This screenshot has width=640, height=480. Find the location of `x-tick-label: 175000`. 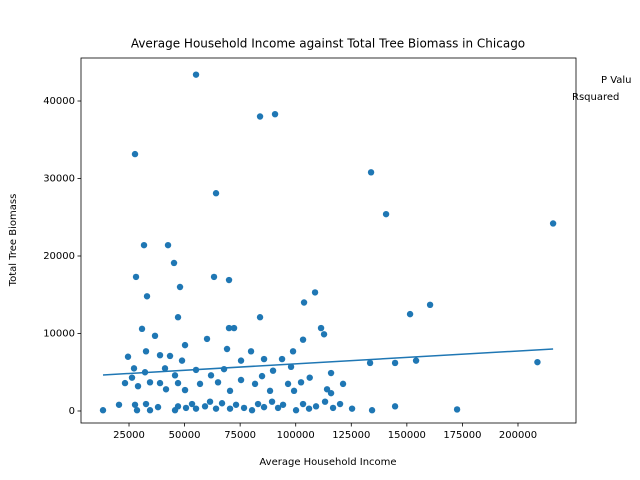

x-tick-label: 175000 is located at coordinates (462, 435).